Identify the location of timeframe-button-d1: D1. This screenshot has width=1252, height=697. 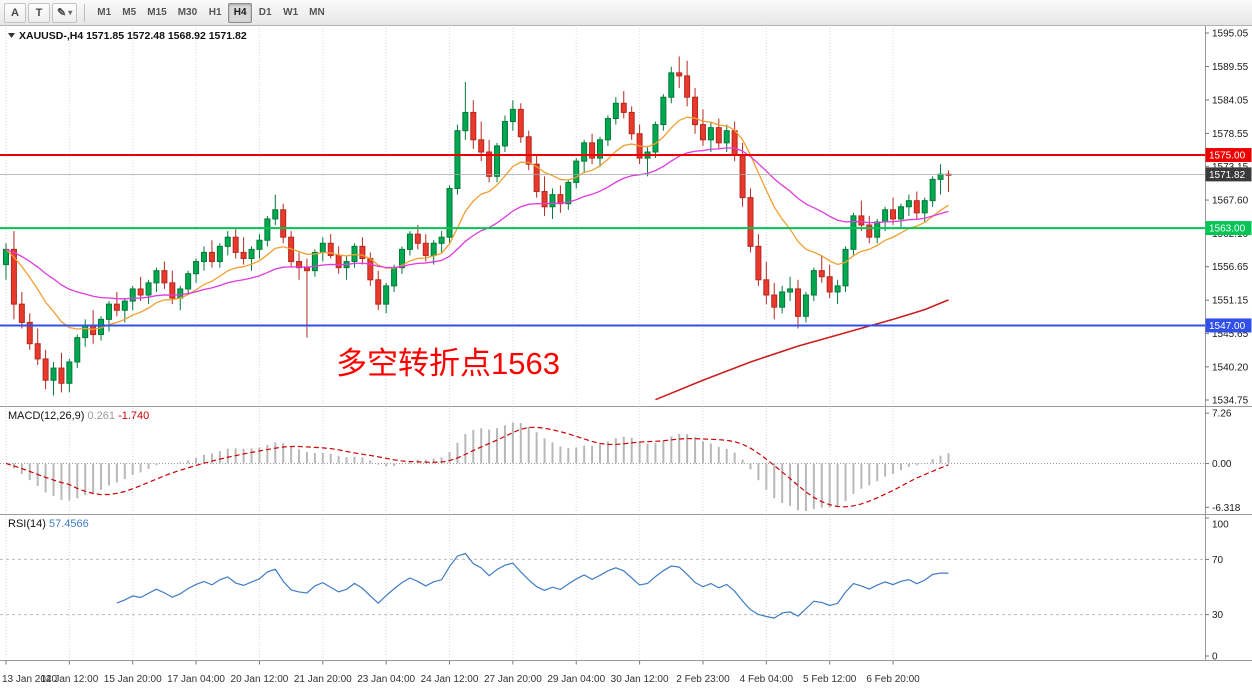
(265, 13).